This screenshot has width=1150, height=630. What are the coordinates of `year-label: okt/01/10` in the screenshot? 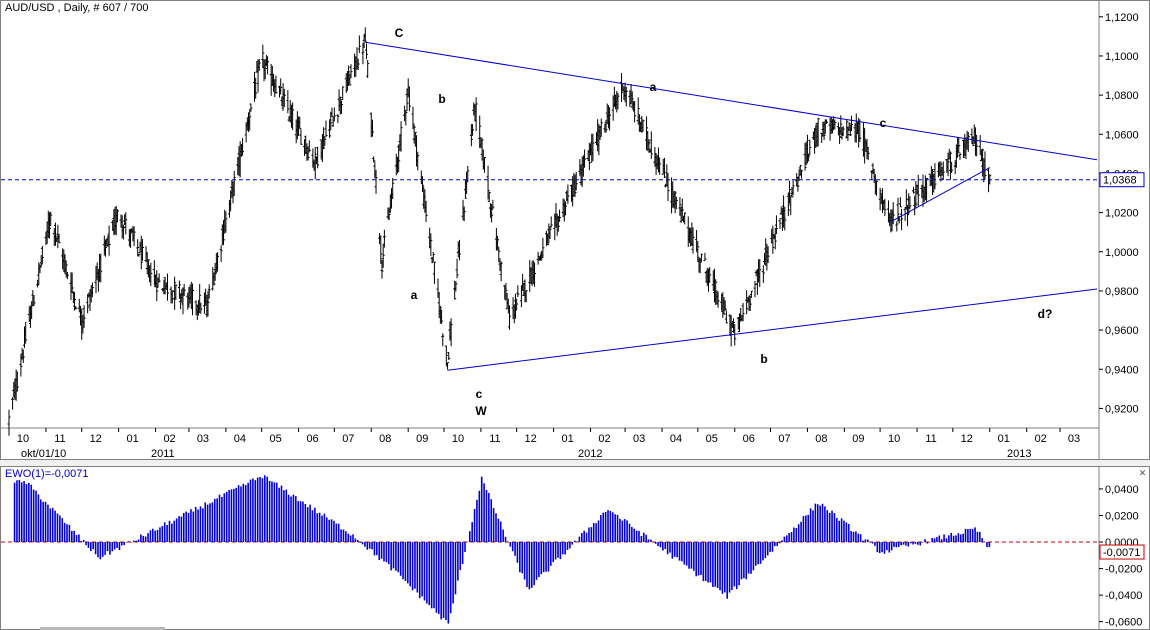 It's located at (43, 453).